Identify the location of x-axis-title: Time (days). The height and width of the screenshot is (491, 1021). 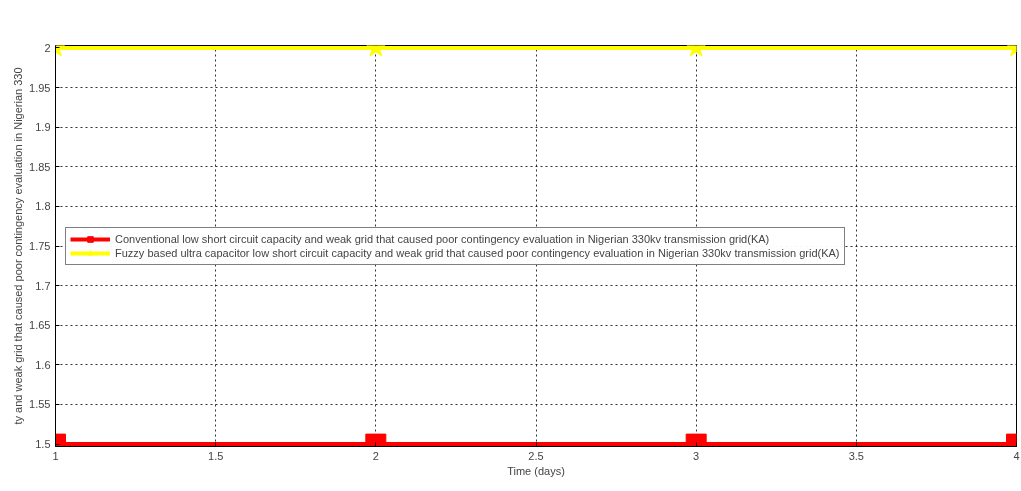
(536, 470).